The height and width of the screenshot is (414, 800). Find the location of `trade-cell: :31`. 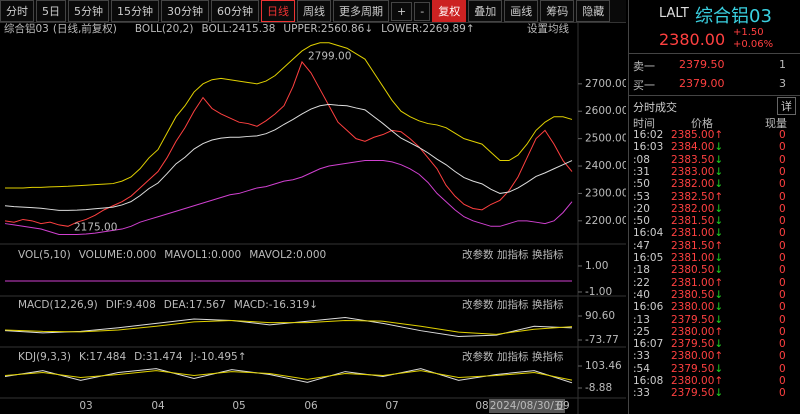

trade-cell: :31 is located at coordinates (641, 171).